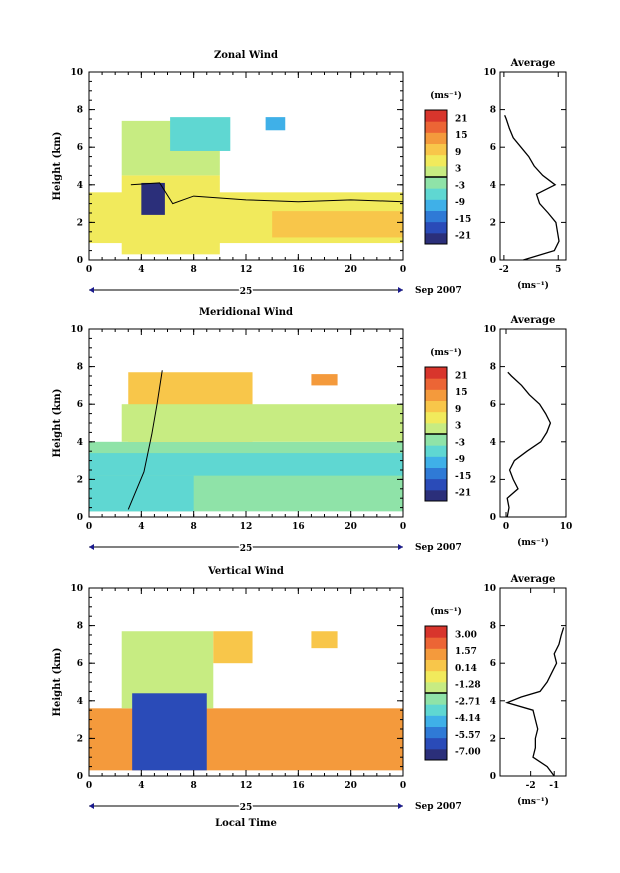  Describe the element at coordinates (245, 571) in the screenshot. I see `panel-title: Vertical Wind` at that location.